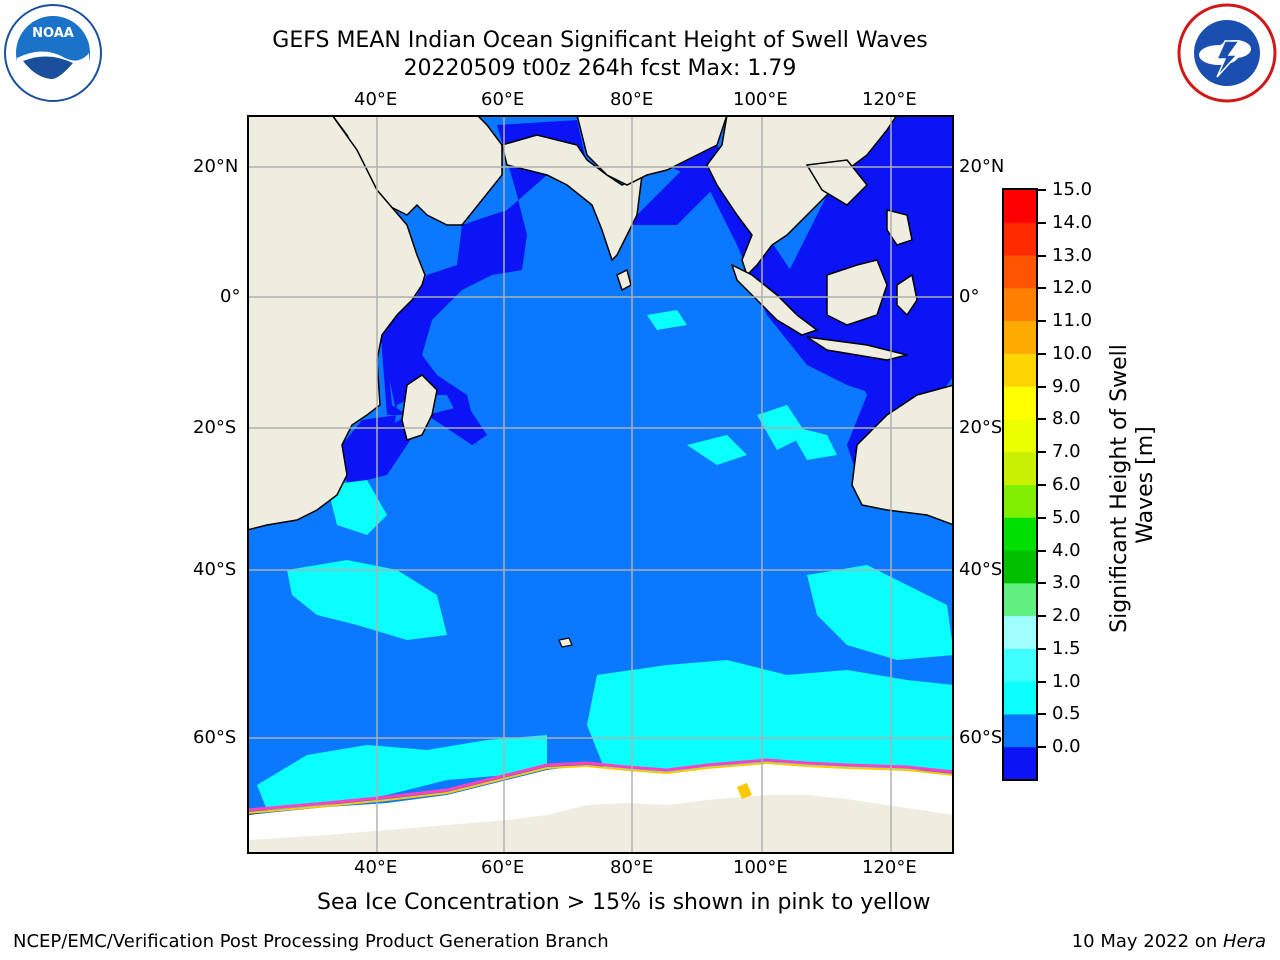  What do you see at coordinates (632, 867) in the screenshot?
I see `lon-label-bottom-80e: 80°E` at bounding box center [632, 867].